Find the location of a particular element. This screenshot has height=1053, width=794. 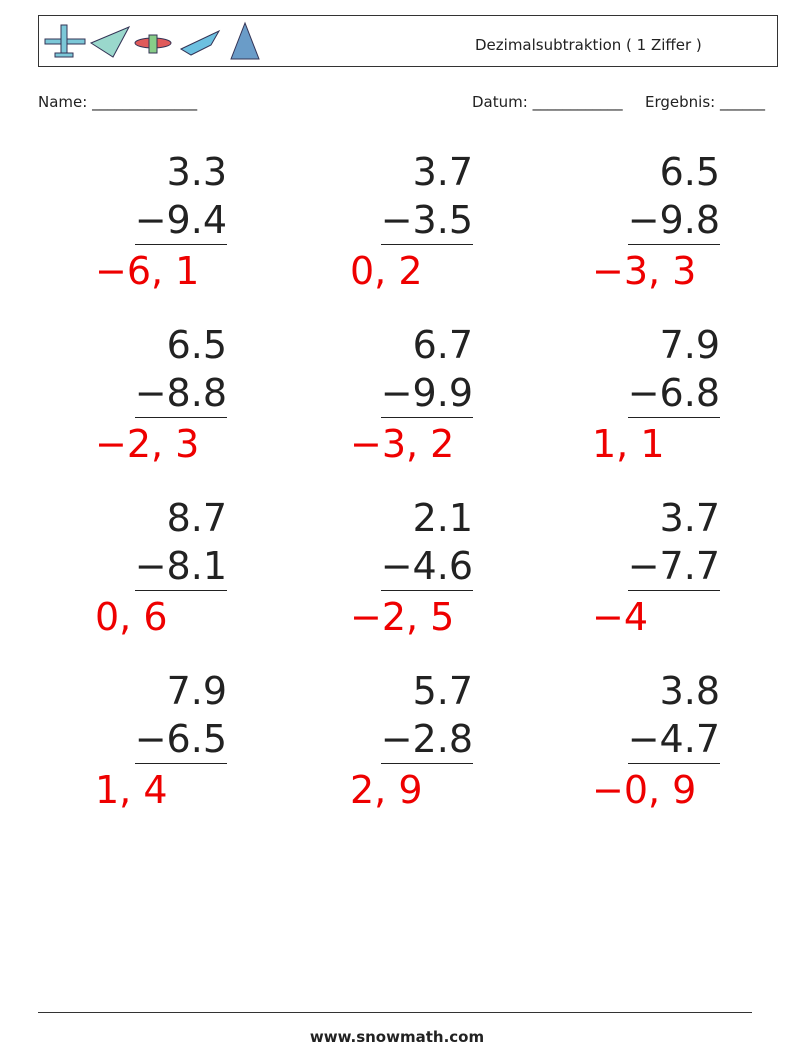

top-number: 2.1 is located at coordinates (442, 518).